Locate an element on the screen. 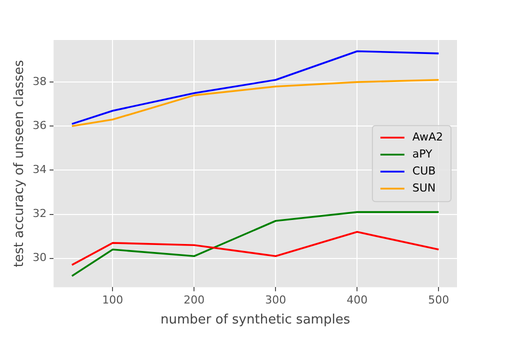 The height and width of the screenshot is (338, 507). x-tick-label: 300 is located at coordinates (275, 300).